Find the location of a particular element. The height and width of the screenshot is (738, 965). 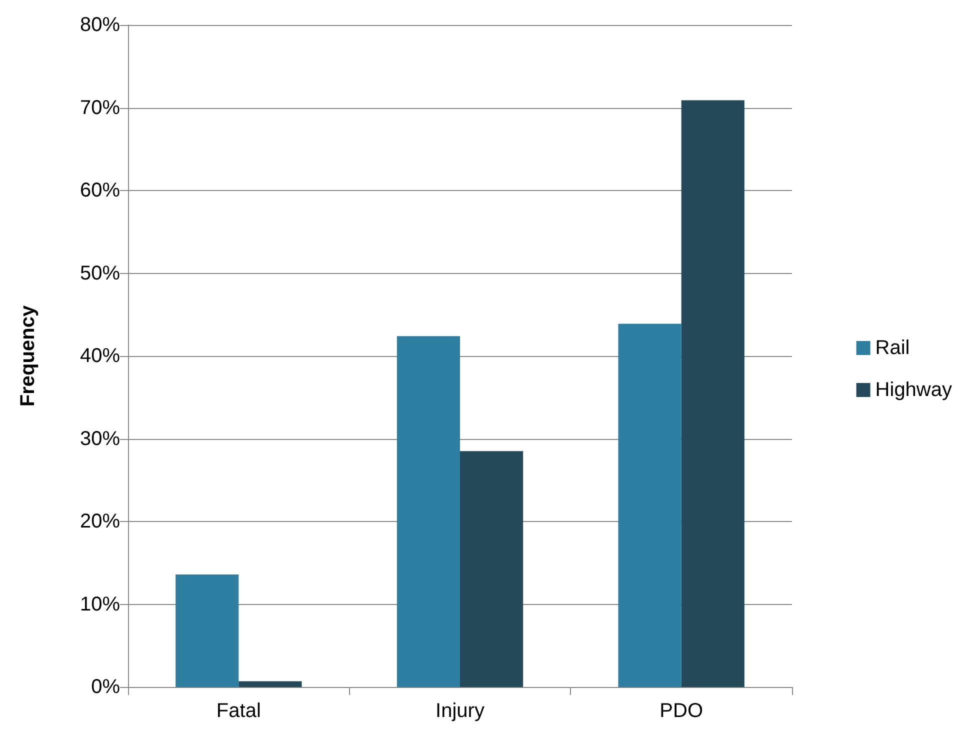

x-tick-label: PDO is located at coordinates (682, 711).